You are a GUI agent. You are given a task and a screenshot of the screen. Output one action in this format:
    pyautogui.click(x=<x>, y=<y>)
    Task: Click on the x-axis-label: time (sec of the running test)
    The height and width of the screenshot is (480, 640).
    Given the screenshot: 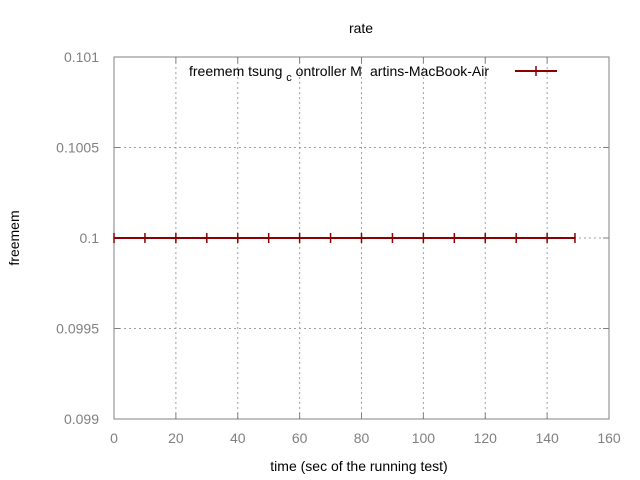 What is the action you would take?
    pyautogui.click(x=358, y=466)
    